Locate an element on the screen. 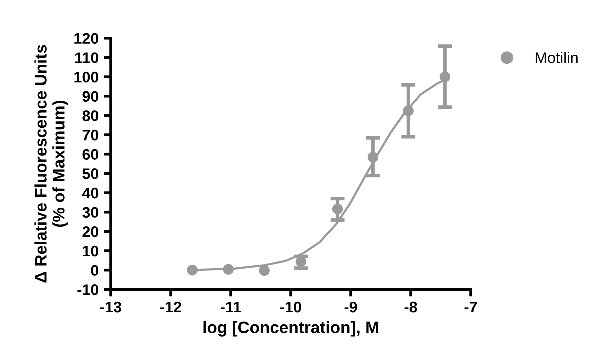 The width and height of the screenshot is (600, 349). x-tick-label: -11 is located at coordinates (231, 307).